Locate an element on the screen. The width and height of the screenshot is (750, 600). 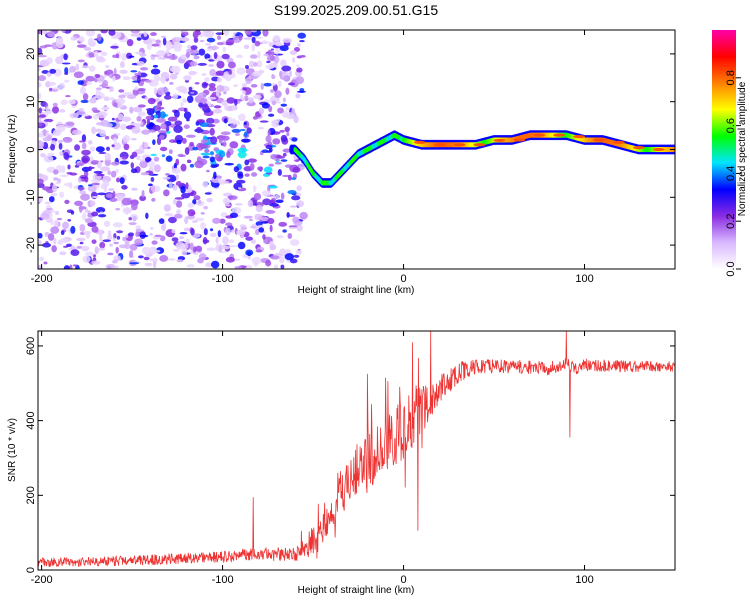
spectrogram-y-tick-label: -20 is located at coordinates (31, 245).